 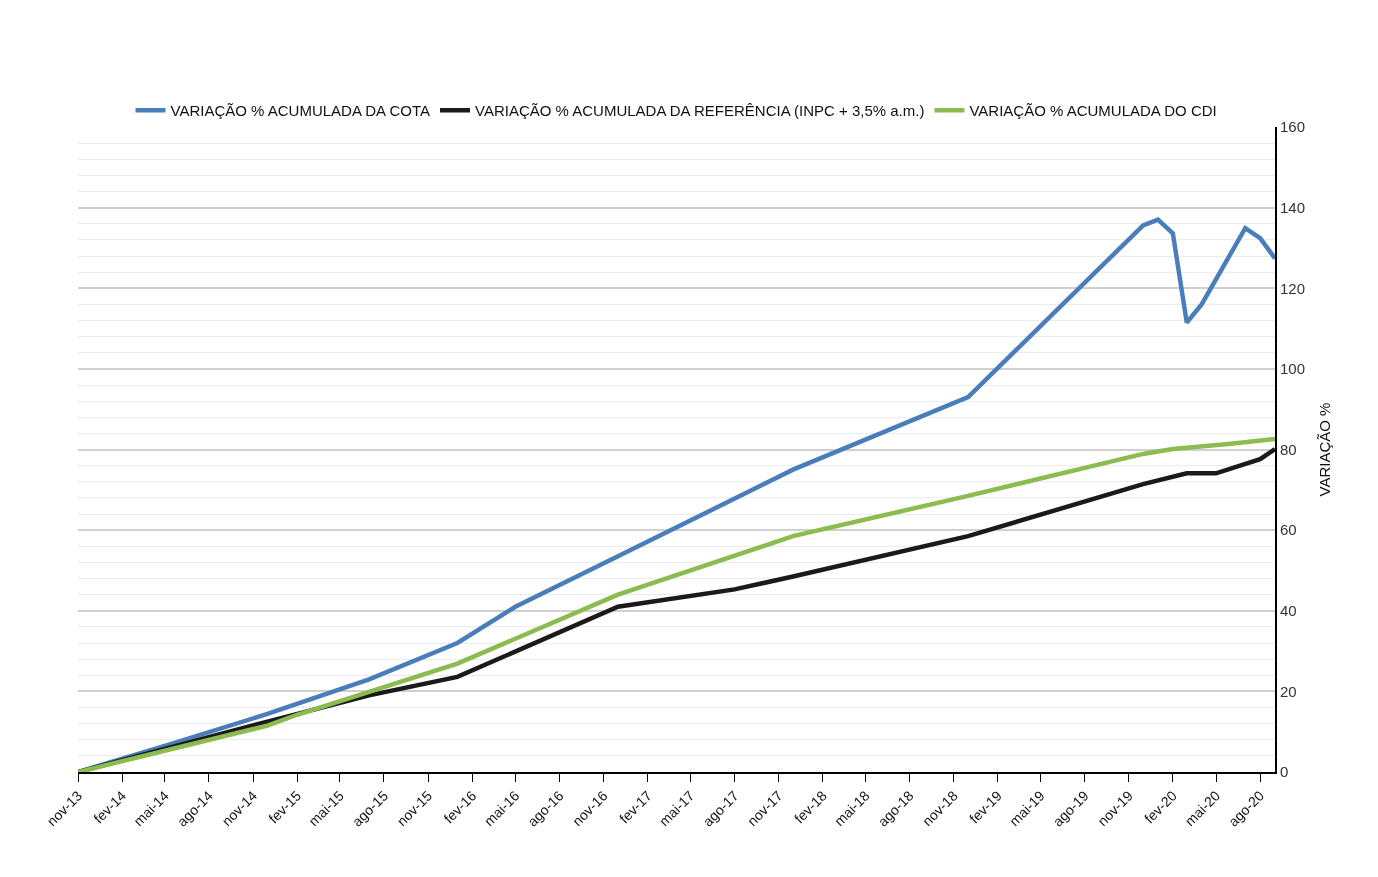 I want to click on legend-label: VARIAÇÃO % ACUMULADA DO CDI, so click(x=1093, y=111).